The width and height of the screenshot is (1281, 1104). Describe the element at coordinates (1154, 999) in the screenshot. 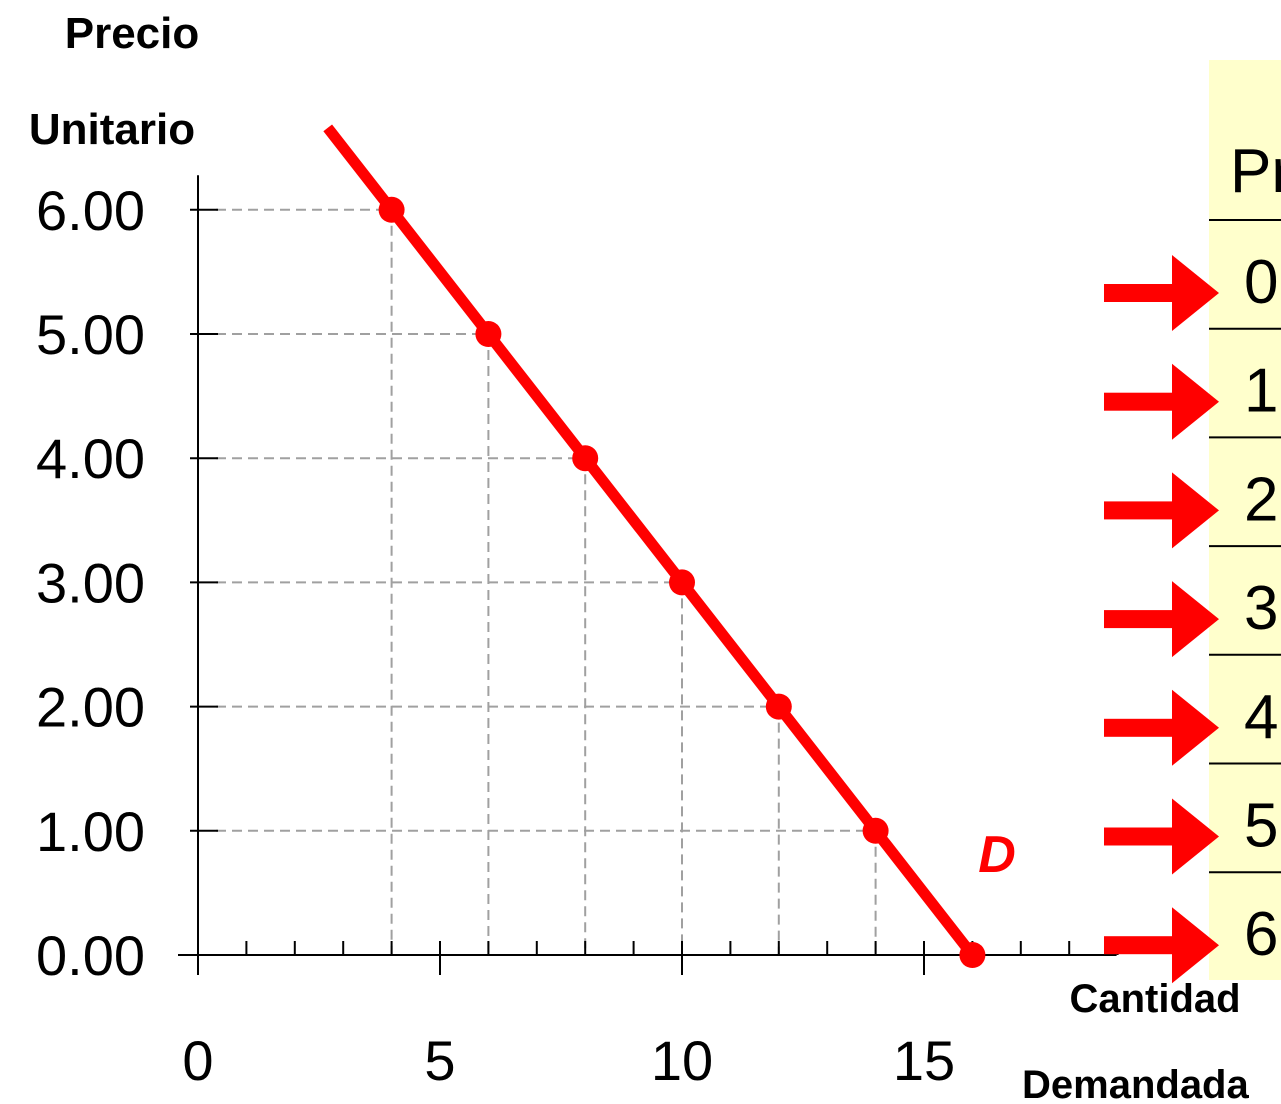

I see `x-axis-label-line1: Cantidad` at that location.